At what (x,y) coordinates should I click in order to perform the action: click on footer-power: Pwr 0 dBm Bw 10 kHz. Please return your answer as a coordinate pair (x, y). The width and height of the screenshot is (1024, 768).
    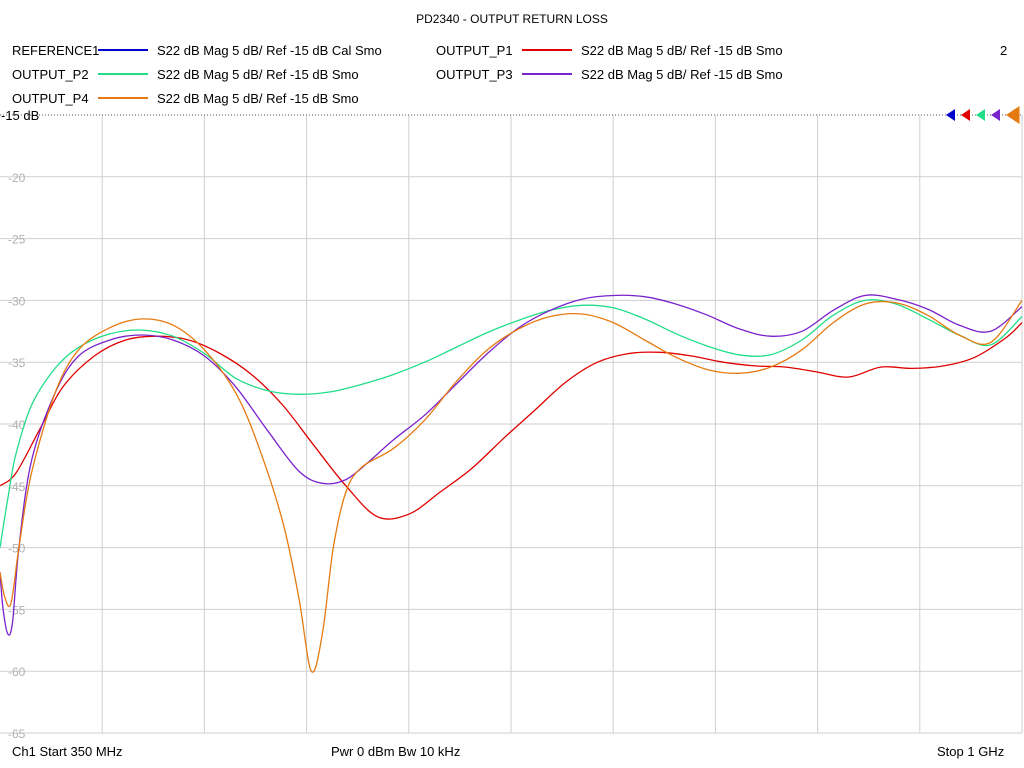
    Looking at the image, I should click on (396, 751).